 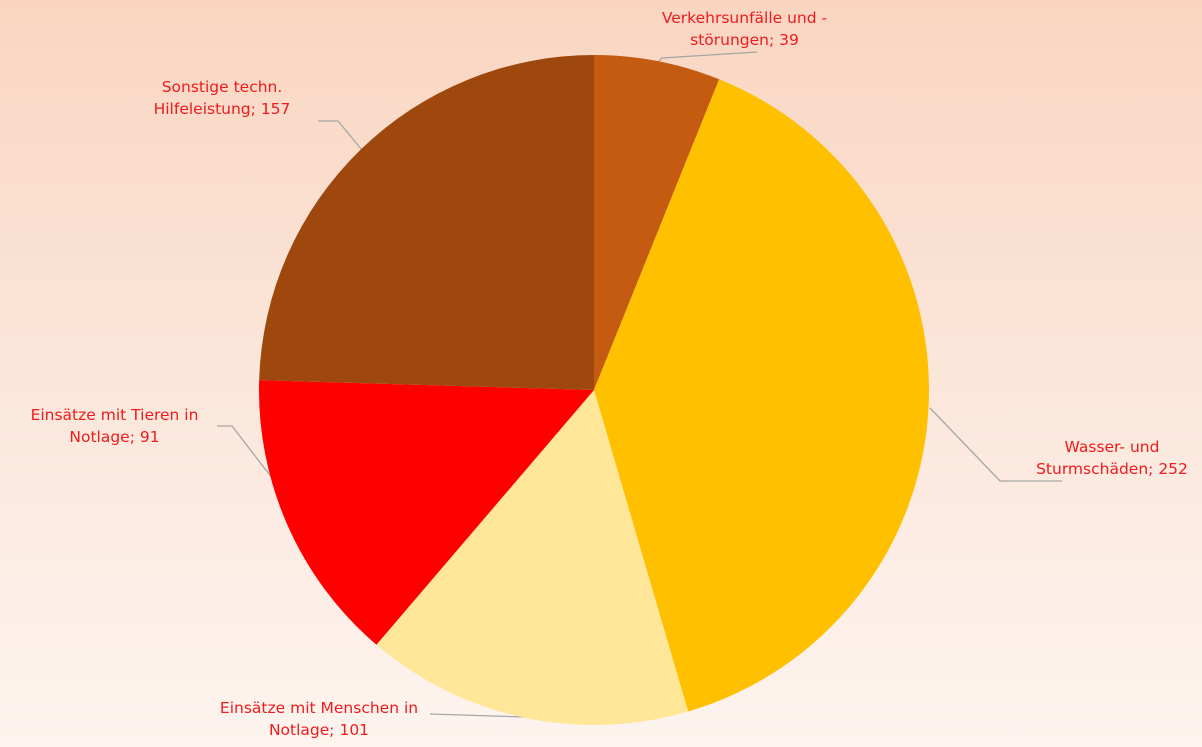 I want to click on data-label: Wasser- und Sturmschäden; 252, so click(x=1112, y=458).